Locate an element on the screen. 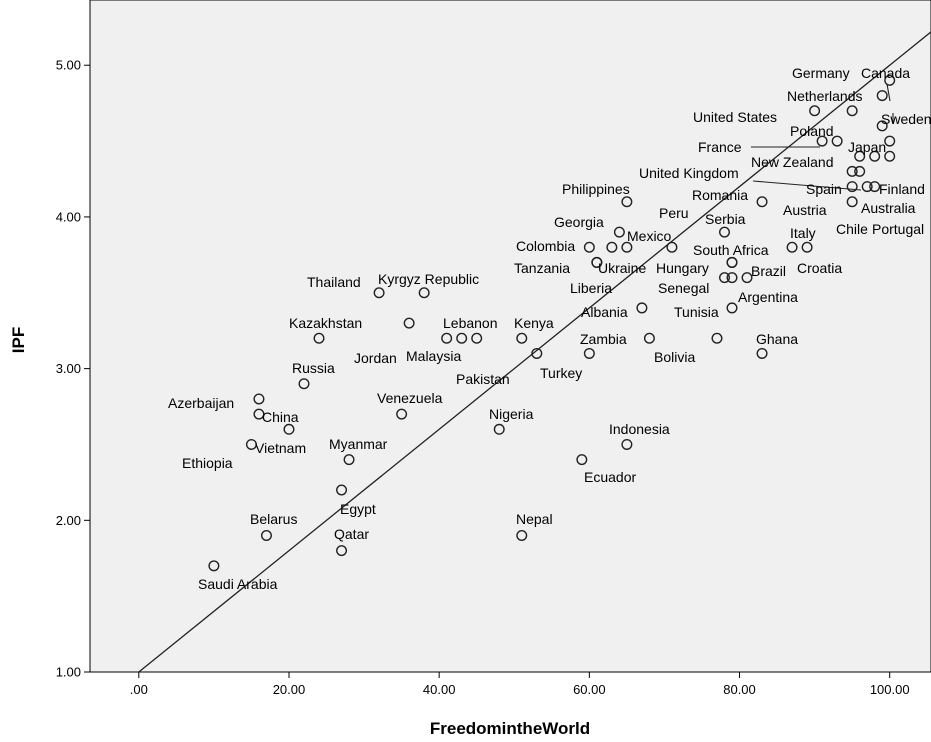 The image size is (931, 742). point-label-venezuela: Venezuela is located at coordinates (410, 398).